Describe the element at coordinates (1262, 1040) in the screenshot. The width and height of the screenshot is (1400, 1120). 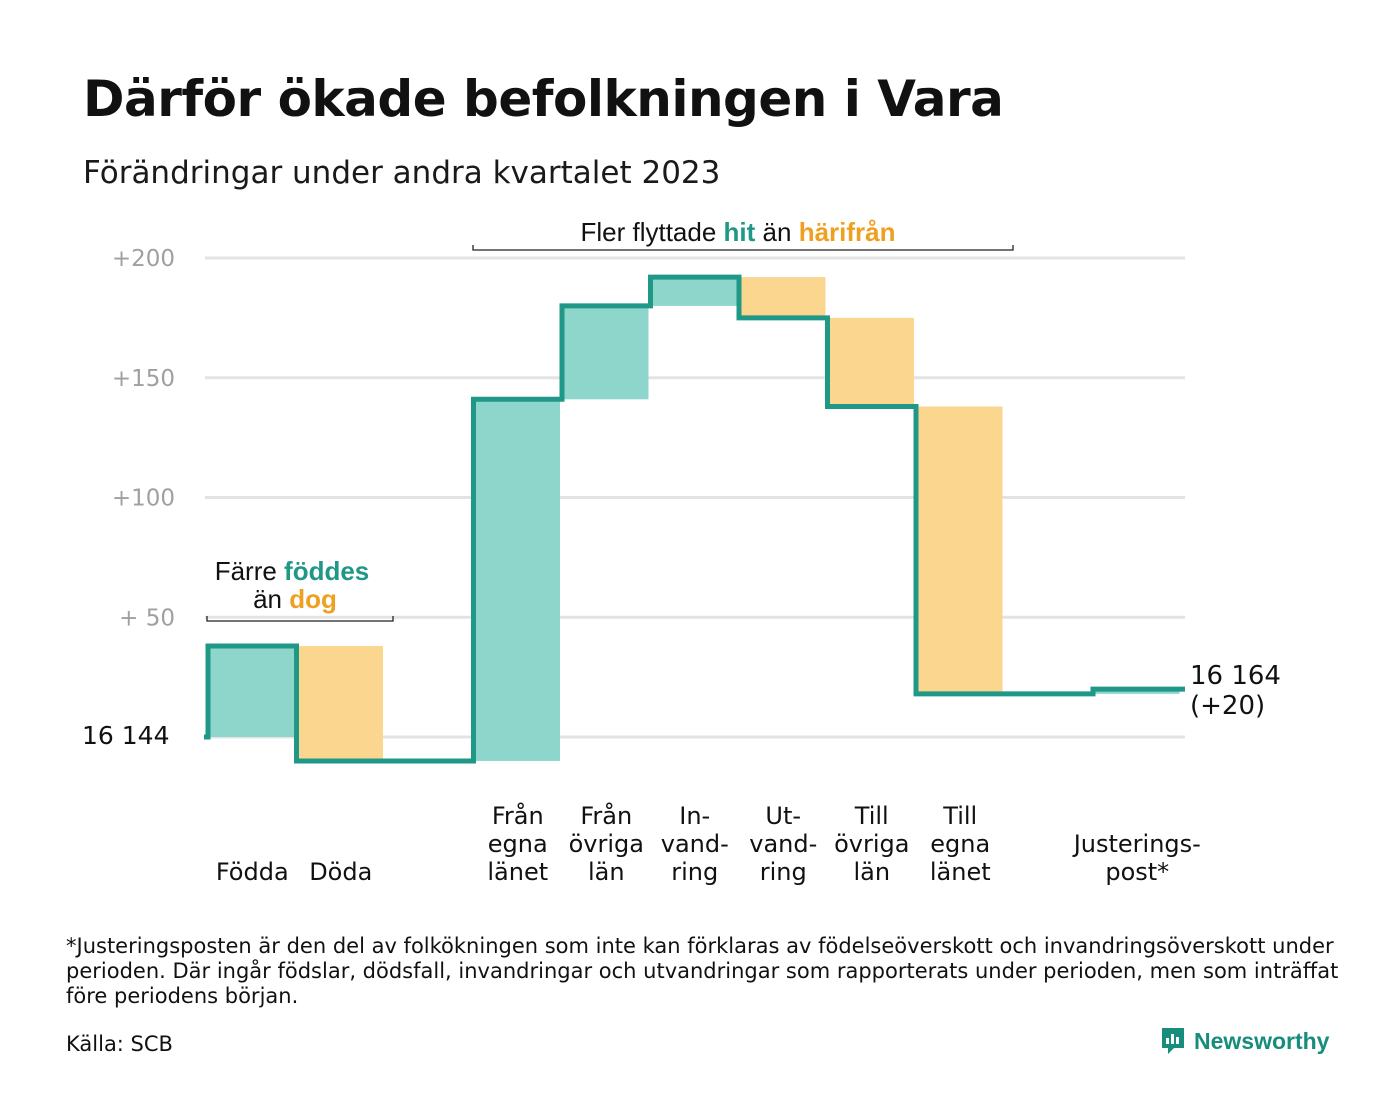
I see `brand-name: Newsworthy` at that location.